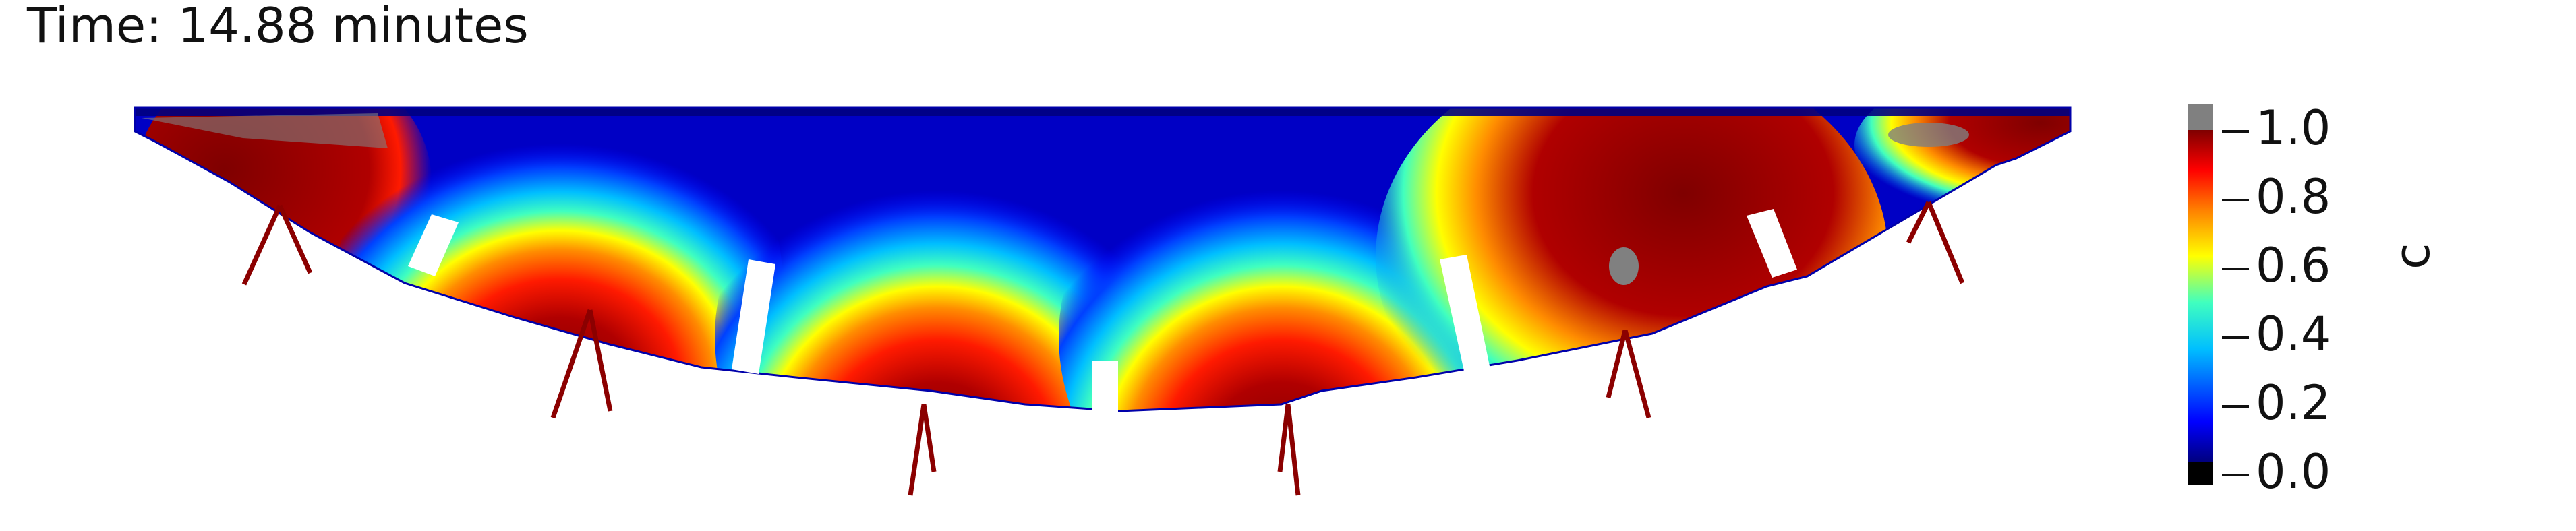 The image size is (2576, 531). Describe the element at coordinates (2294, 334) in the screenshot. I see `colorbar-tick-label: 0.4` at that location.